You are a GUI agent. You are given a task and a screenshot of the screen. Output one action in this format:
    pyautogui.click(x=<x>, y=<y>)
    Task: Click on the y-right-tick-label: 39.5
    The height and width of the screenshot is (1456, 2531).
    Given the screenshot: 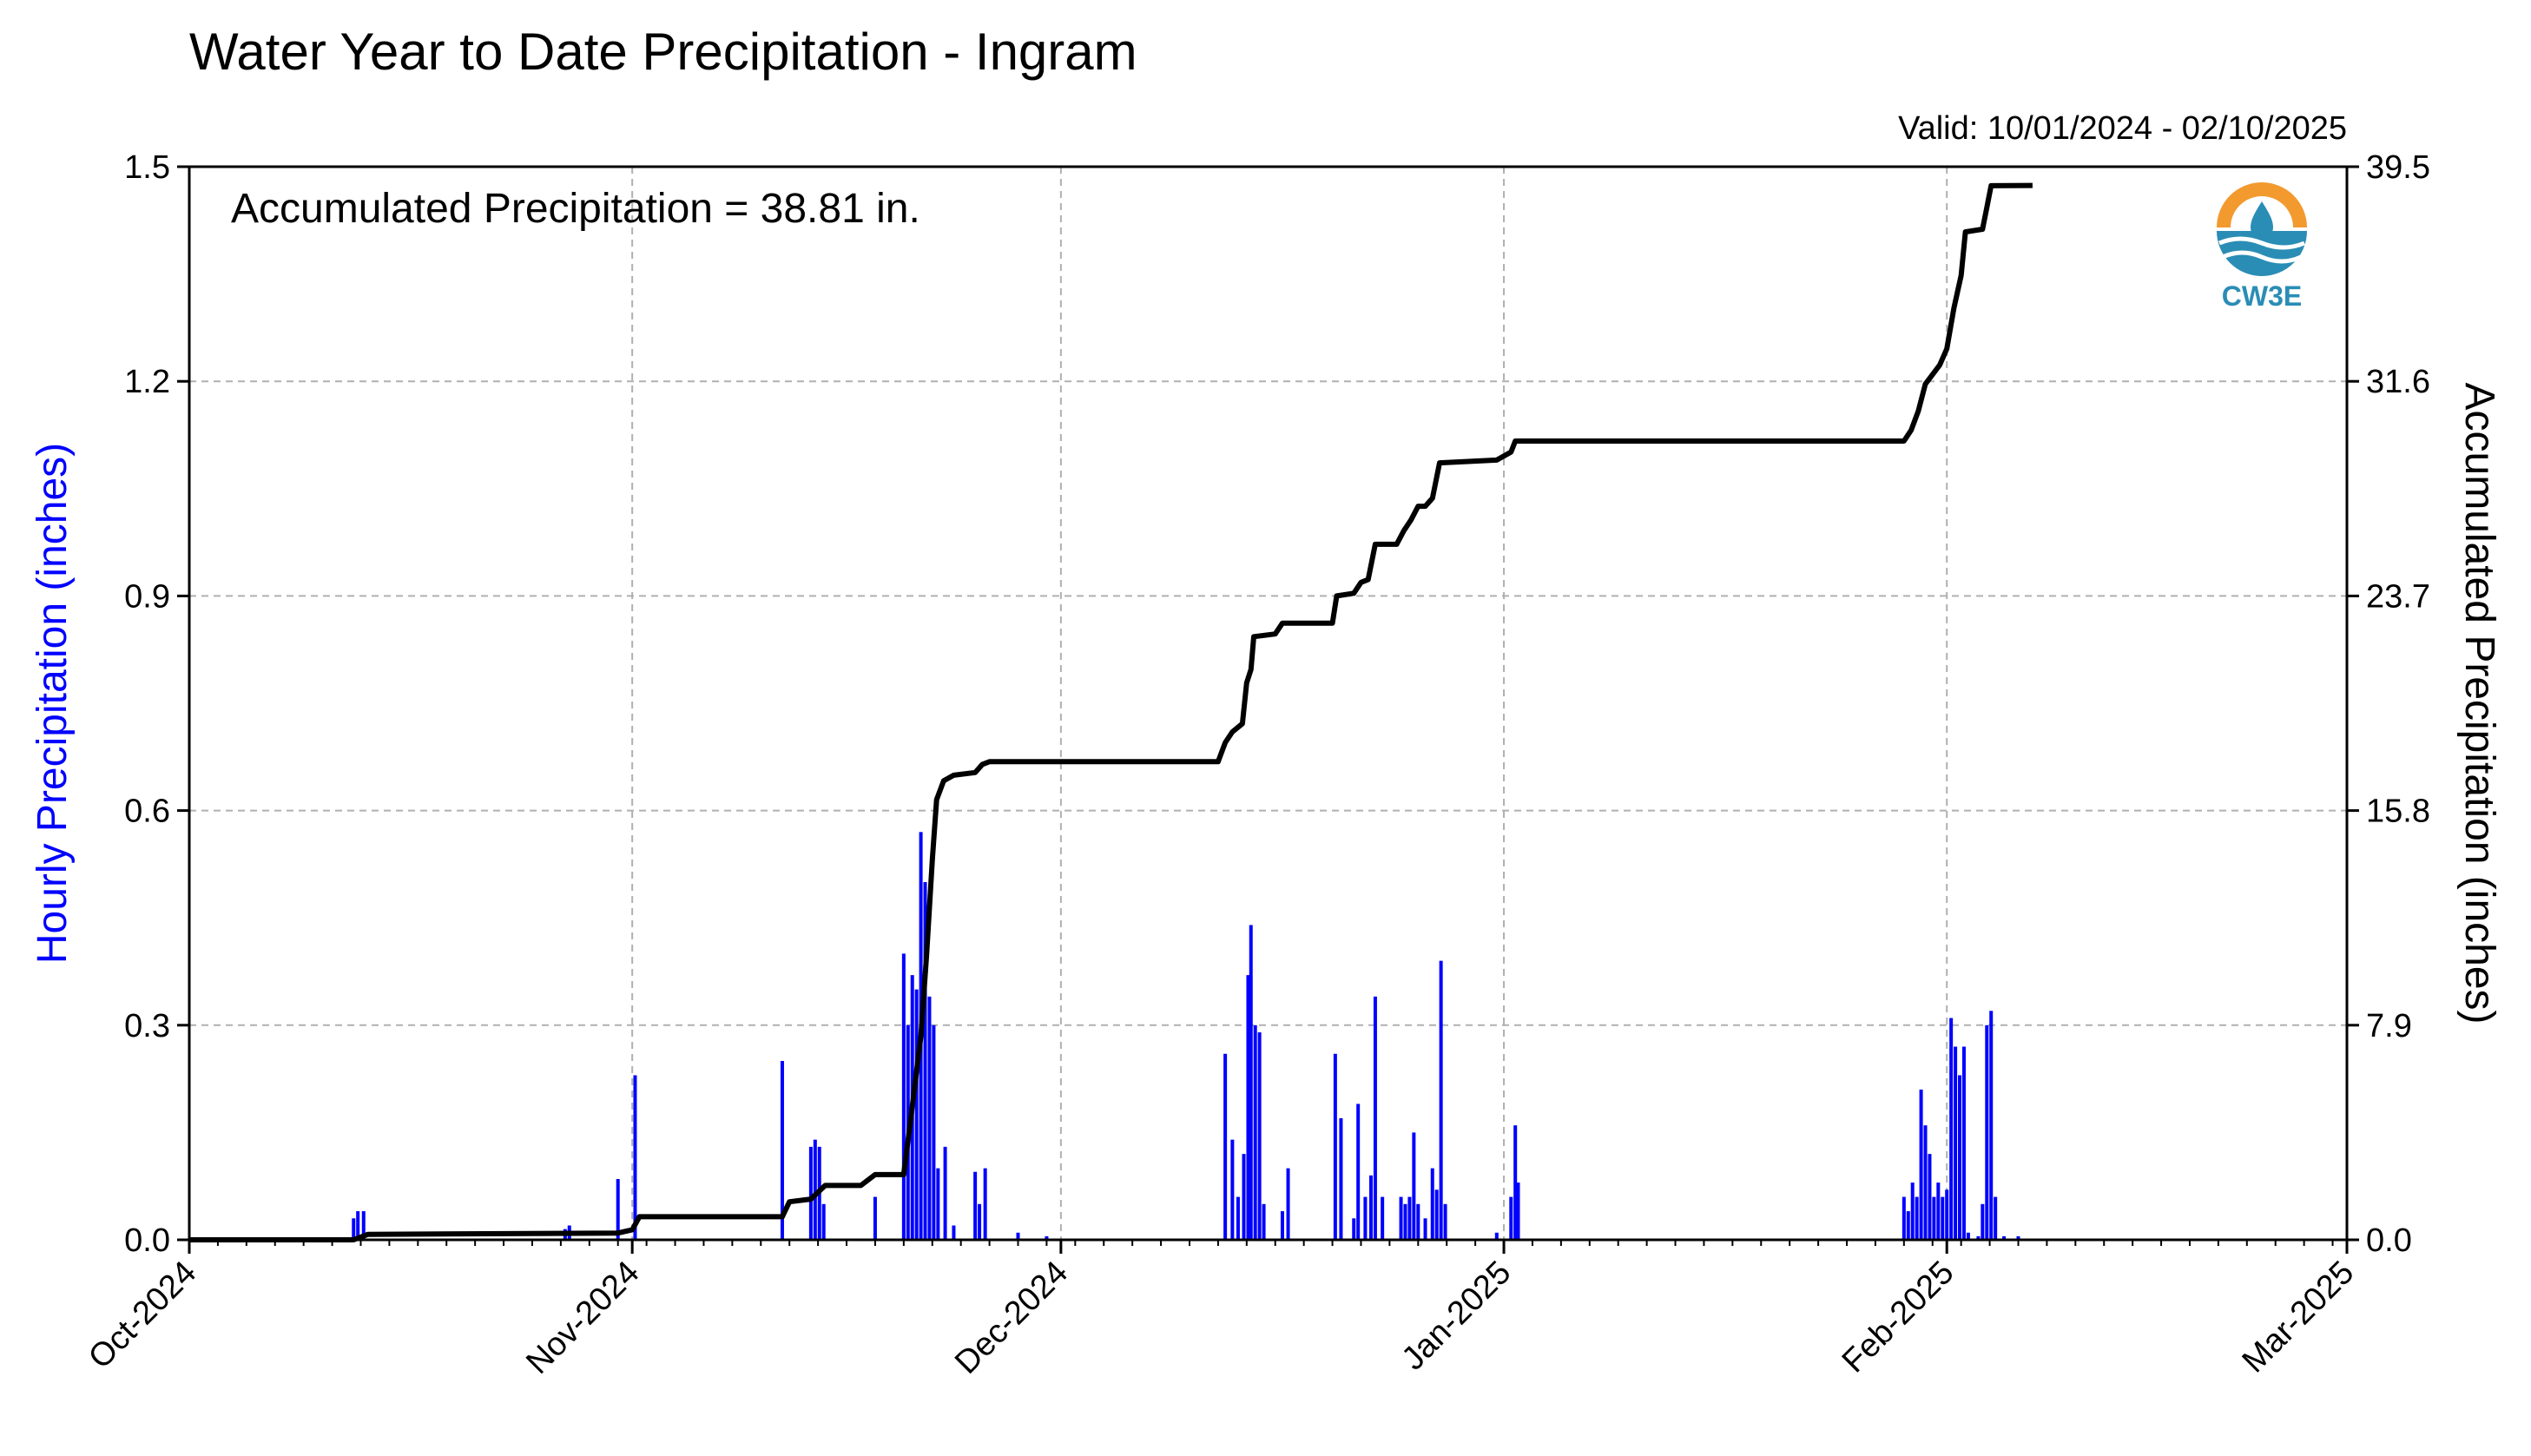 What is the action you would take?
    pyautogui.click(x=2398, y=167)
    